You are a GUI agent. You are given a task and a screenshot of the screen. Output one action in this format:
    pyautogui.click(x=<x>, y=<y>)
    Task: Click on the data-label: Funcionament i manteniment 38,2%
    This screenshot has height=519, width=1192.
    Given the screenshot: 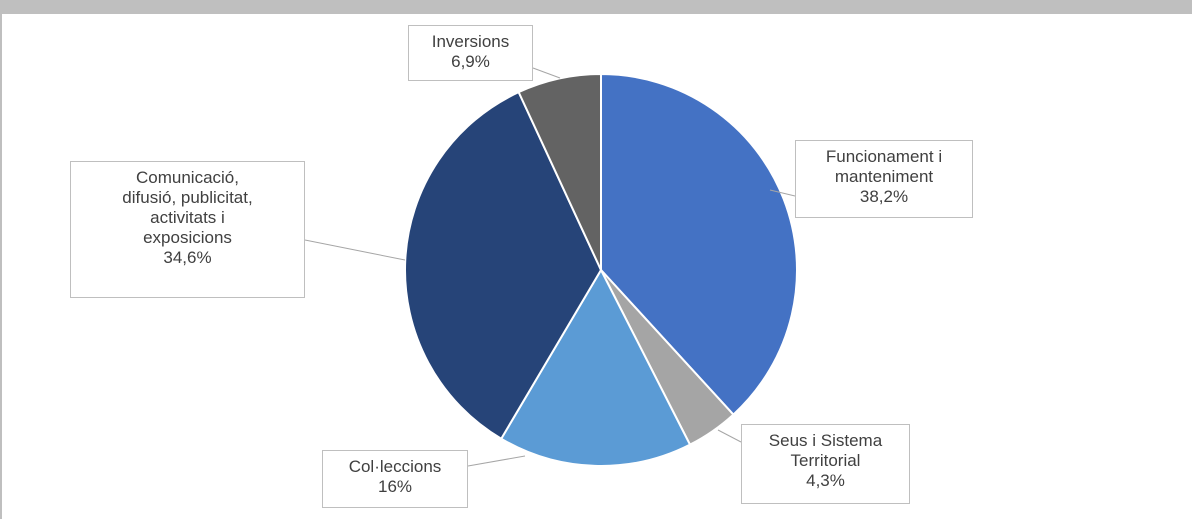 What is the action you would take?
    pyautogui.click(x=884, y=179)
    